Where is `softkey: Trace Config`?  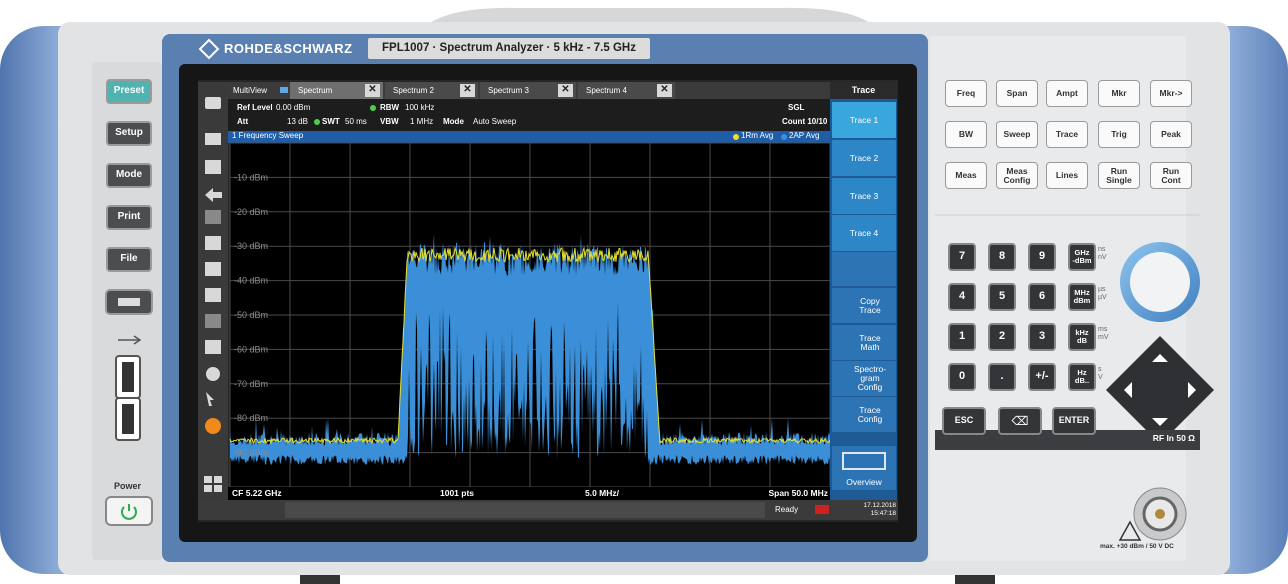 softkey: Trace Config is located at coordinates (864, 414).